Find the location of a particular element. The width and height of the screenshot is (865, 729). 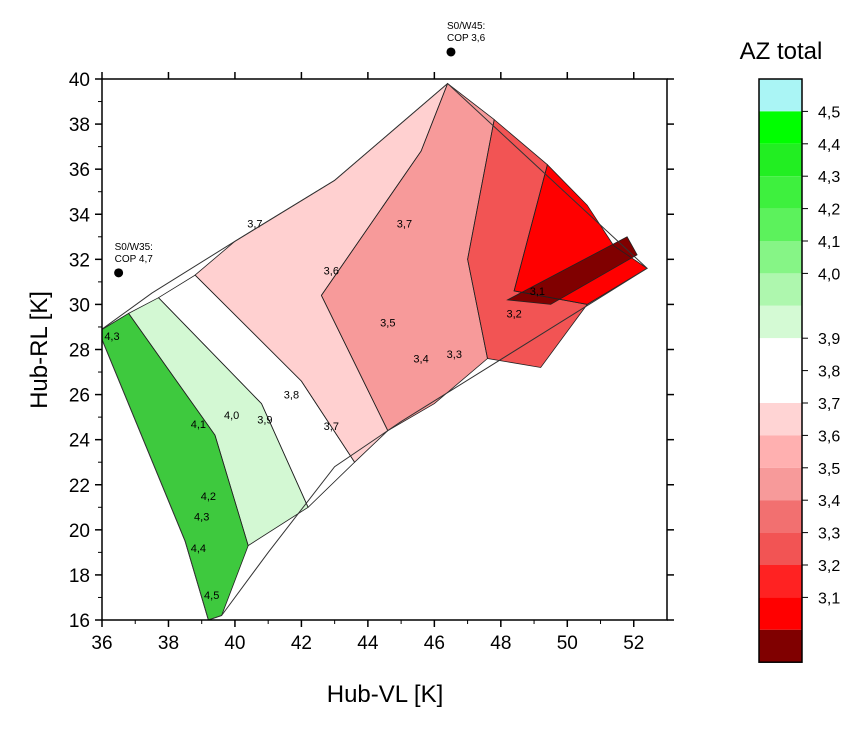

y-axis-title: Hub-RL [K] is located at coordinates (39, 350).